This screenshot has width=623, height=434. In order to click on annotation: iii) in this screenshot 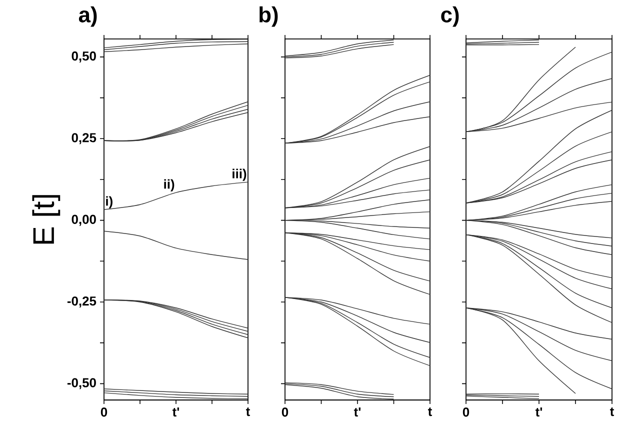, I will do `click(239, 174)`.